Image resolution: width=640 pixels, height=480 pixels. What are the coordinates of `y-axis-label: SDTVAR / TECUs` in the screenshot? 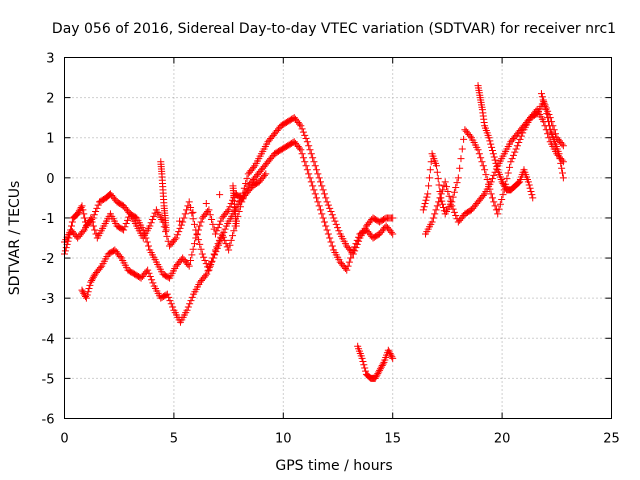 It's located at (15, 238).